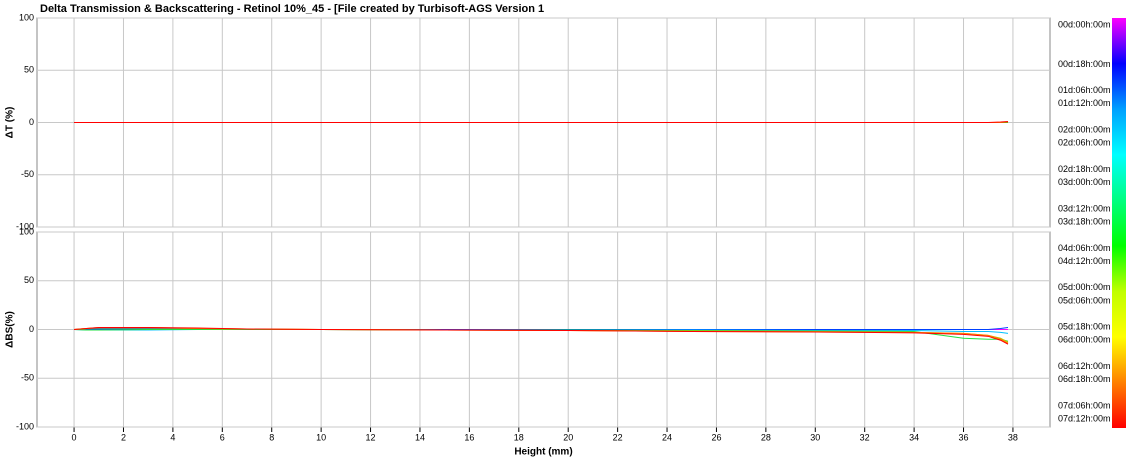 The height and width of the screenshot is (460, 1126). Describe the element at coordinates (1084, 248) in the screenshot. I see `colorbar-label: 04d:06h:00m` at that location.